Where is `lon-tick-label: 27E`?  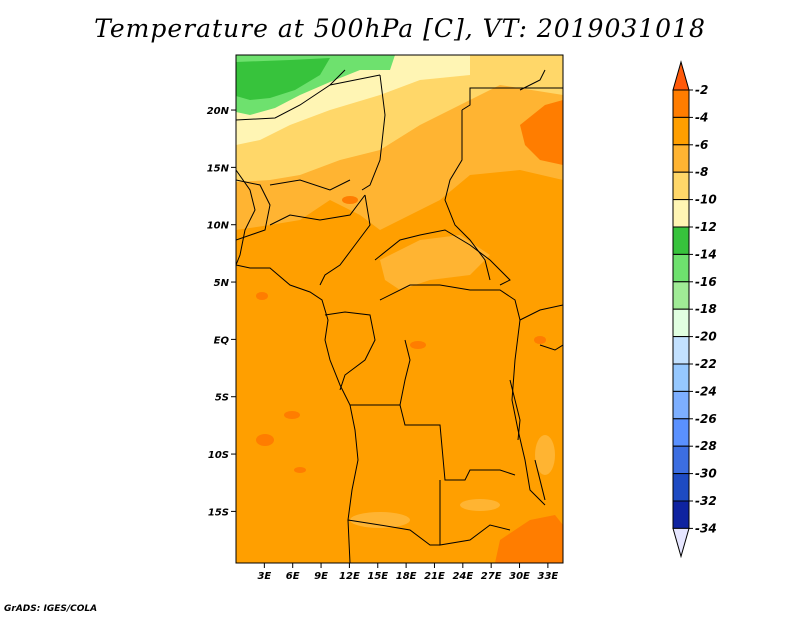
lon-tick-label: 27E is located at coordinates (491, 576).